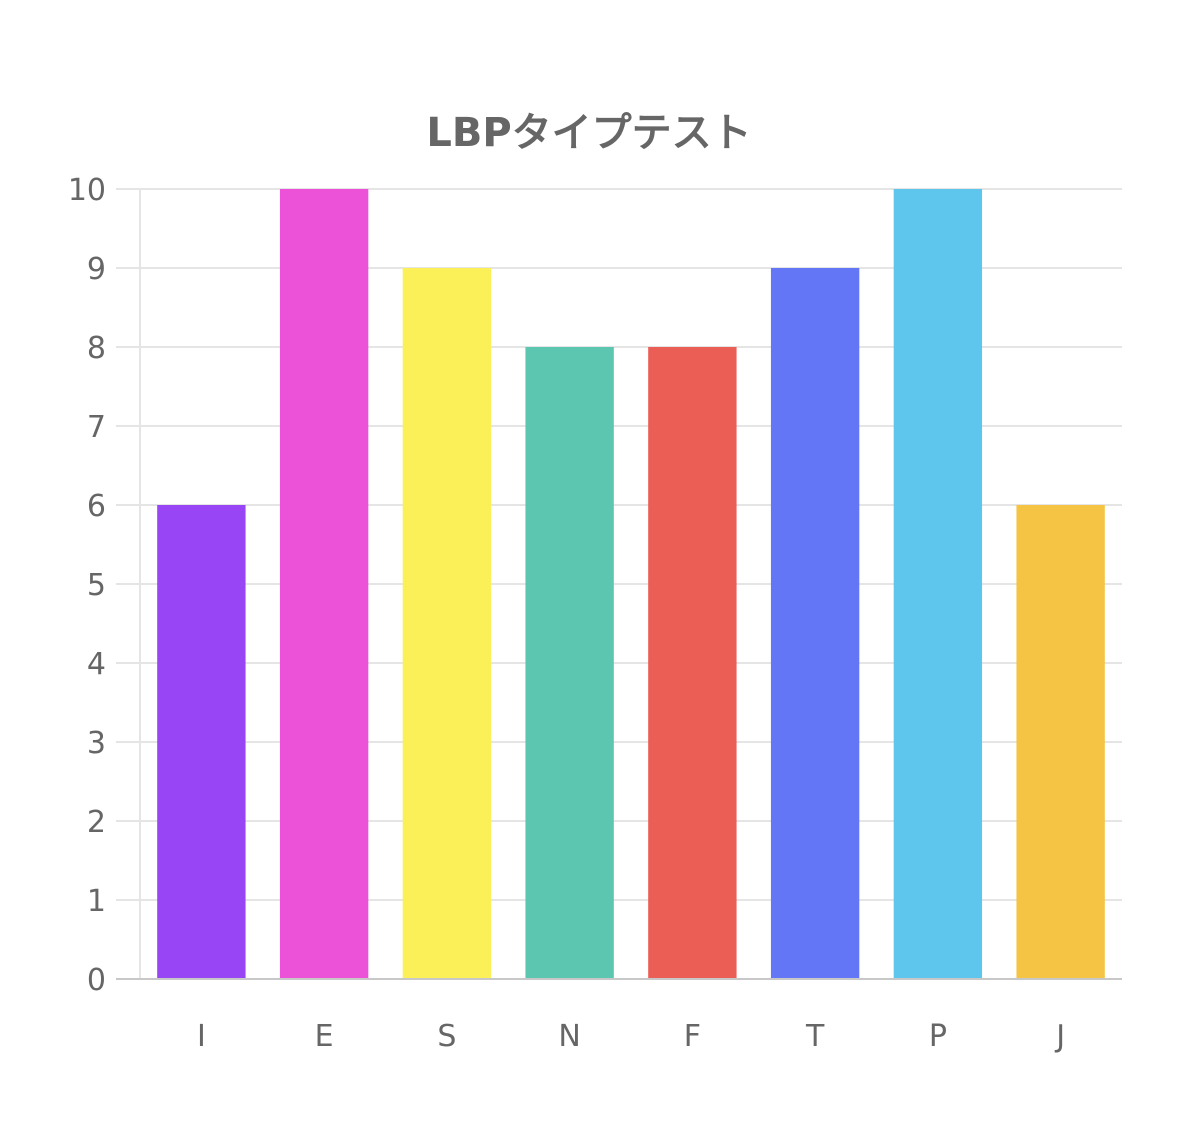 The height and width of the screenshot is (1129, 1179). What do you see at coordinates (815, 1036) in the screenshot?
I see `x-tick-label: T` at bounding box center [815, 1036].